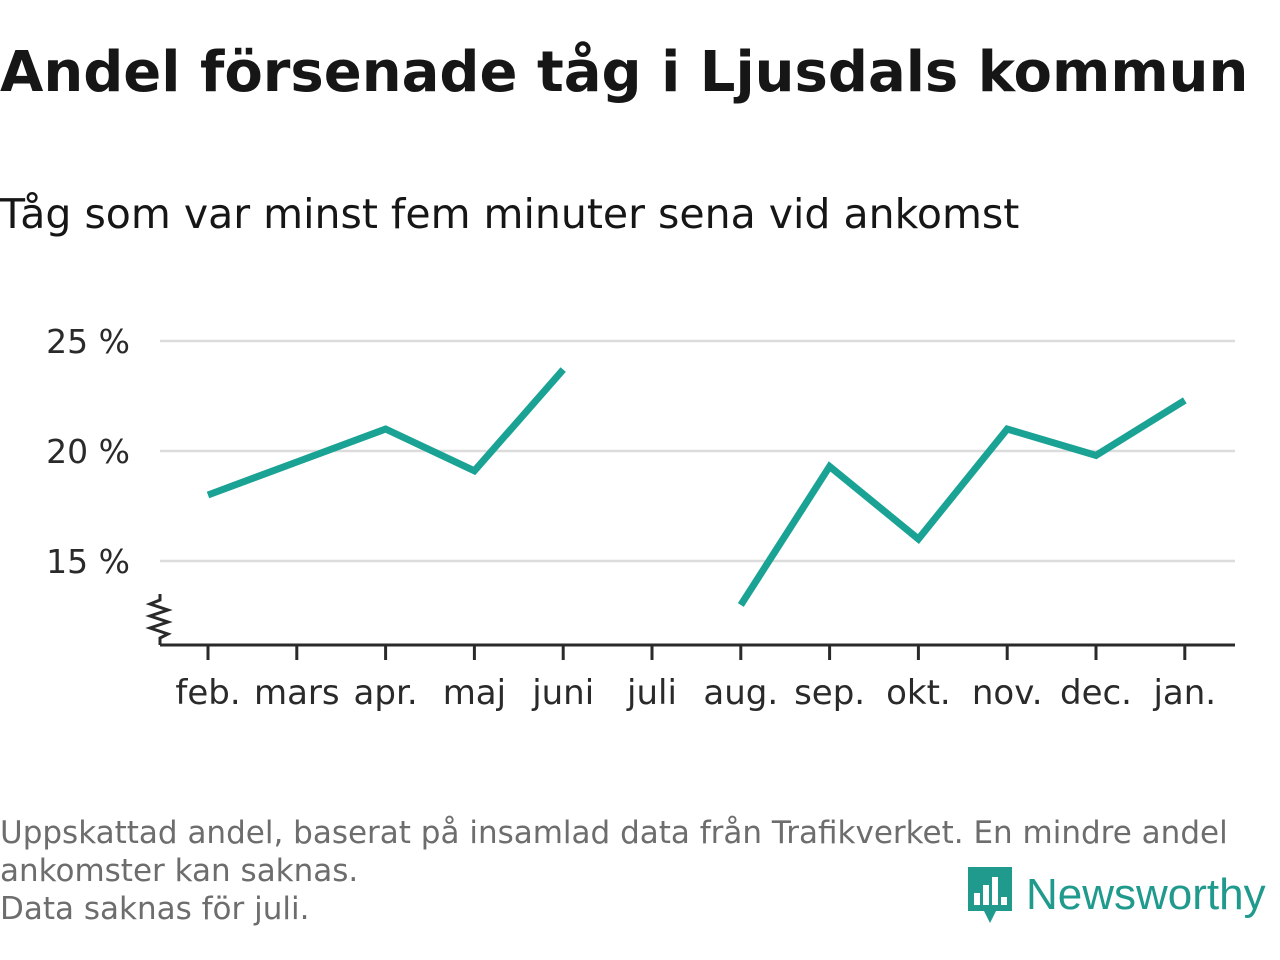  I want to click on footnote-line-3: Data saknas för juli., so click(155, 909).